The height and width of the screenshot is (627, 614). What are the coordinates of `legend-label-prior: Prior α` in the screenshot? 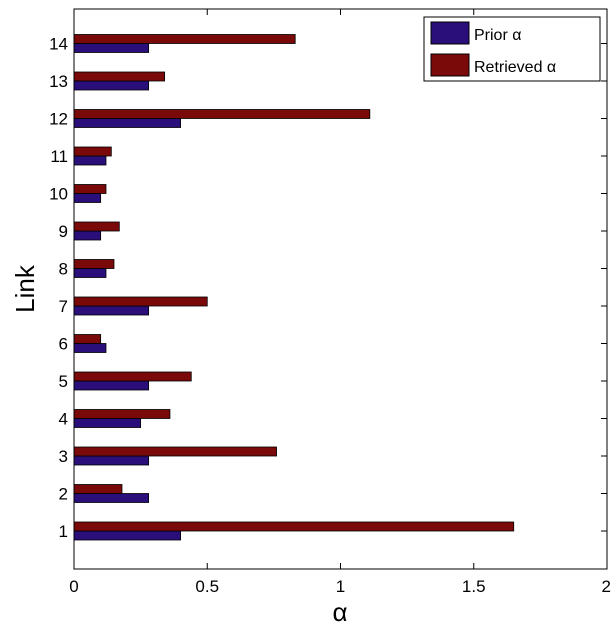 It's located at (497, 35).